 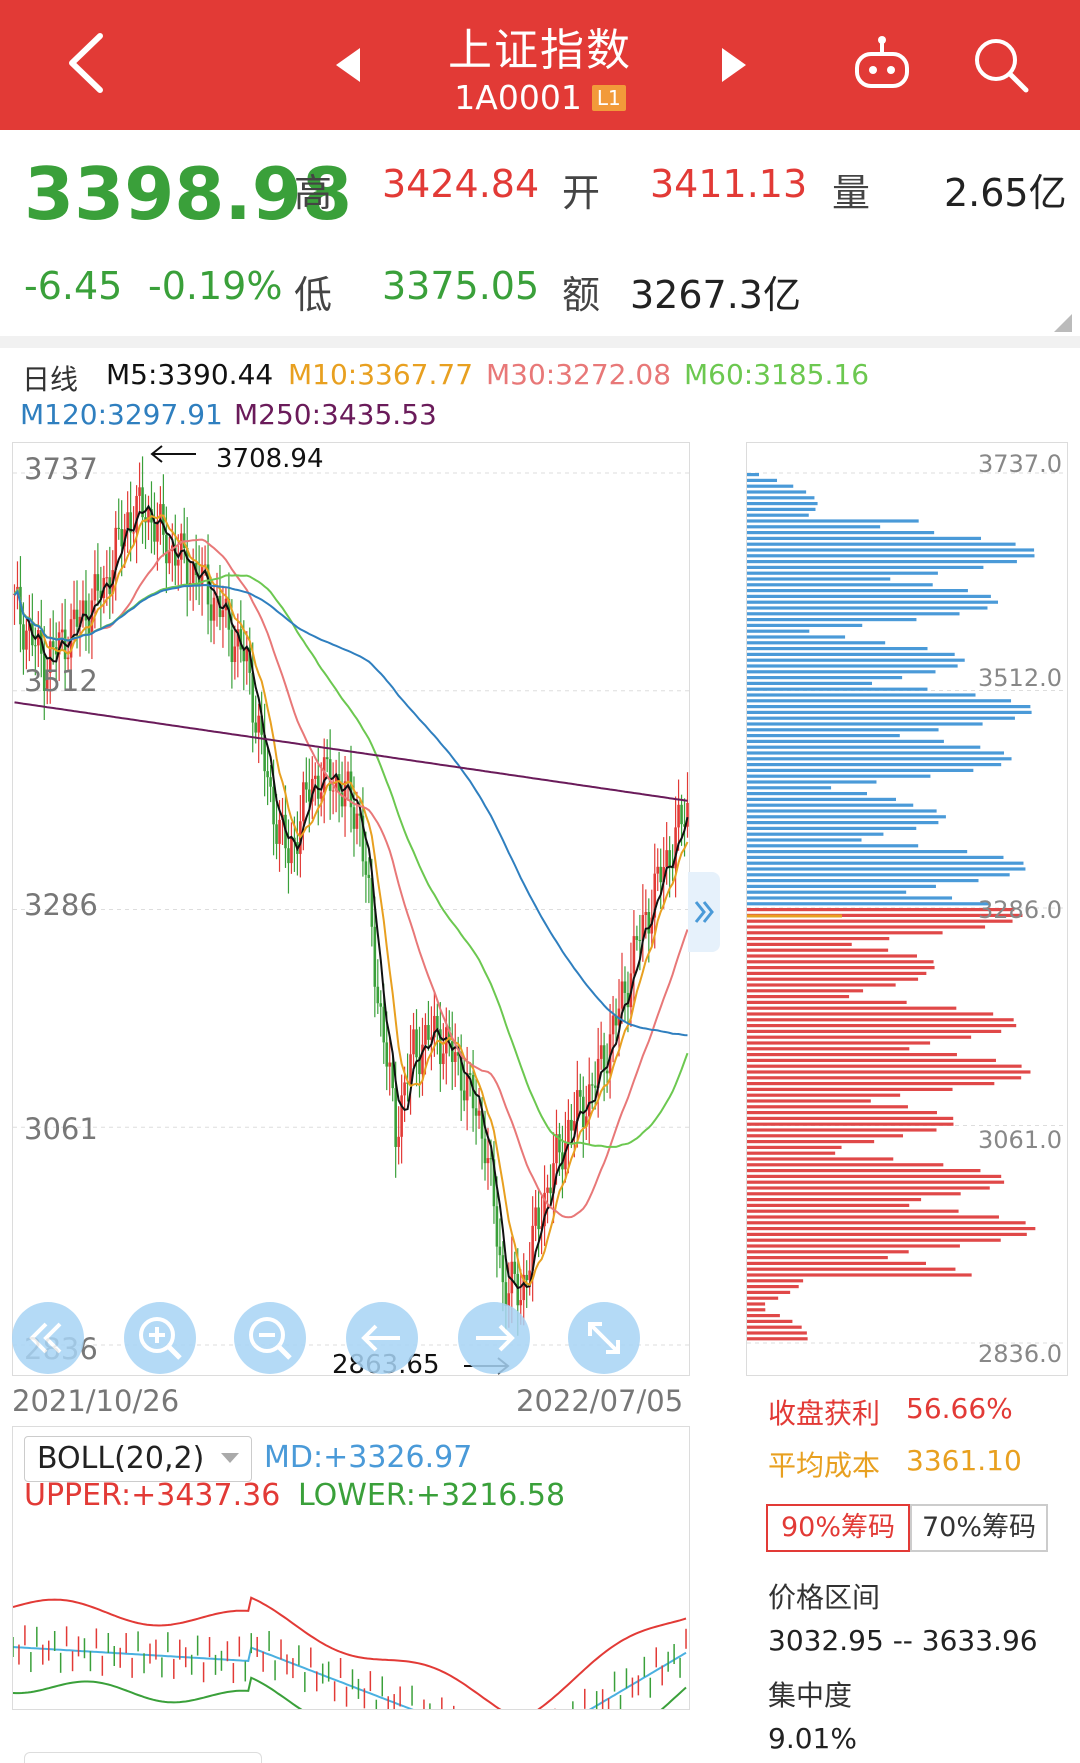 What do you see at coordinates (382, 1338) in the screenshot?
I see `pan-left-button` at bounding box center [382, 1338].